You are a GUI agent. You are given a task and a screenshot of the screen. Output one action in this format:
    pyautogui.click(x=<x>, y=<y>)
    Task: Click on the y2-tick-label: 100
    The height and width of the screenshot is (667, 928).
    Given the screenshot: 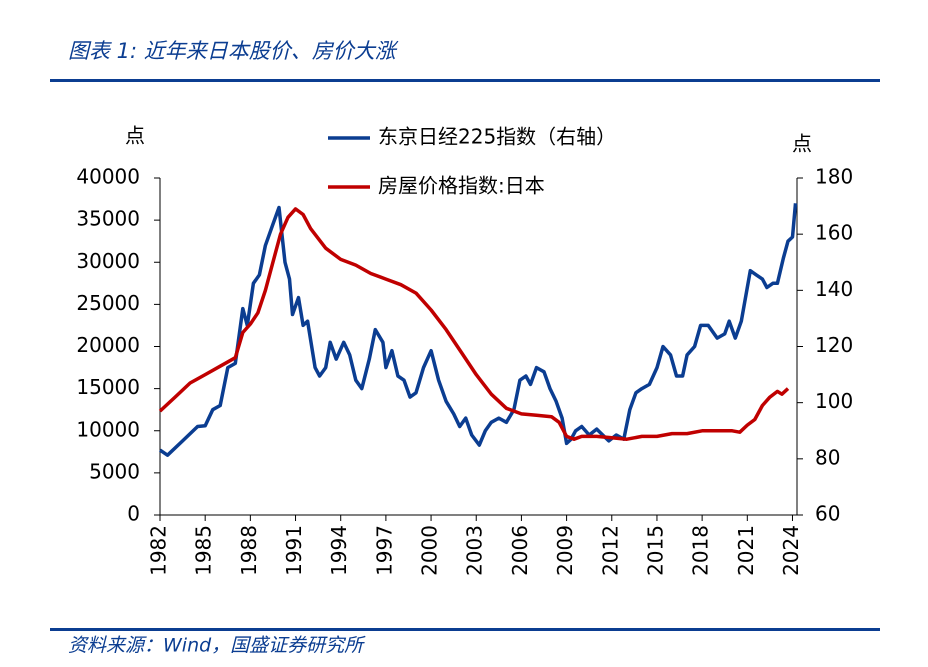 What is the action you would take?
    pyautogui.click(x=834, y=401)
    